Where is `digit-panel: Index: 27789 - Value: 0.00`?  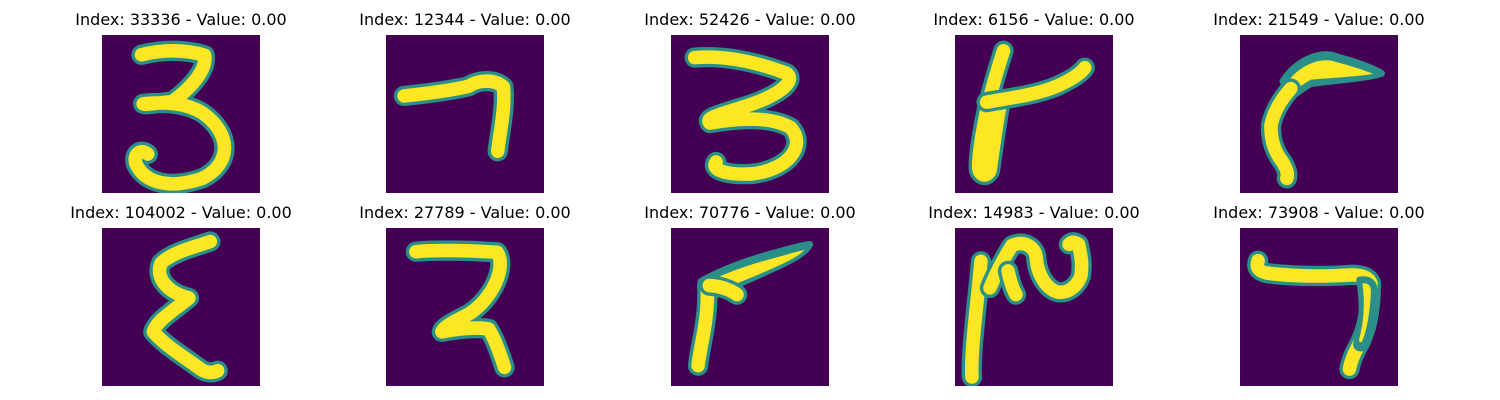 digit-panel: Index: 27789 - Value: 0.00 is located at coordinates (465, 298).